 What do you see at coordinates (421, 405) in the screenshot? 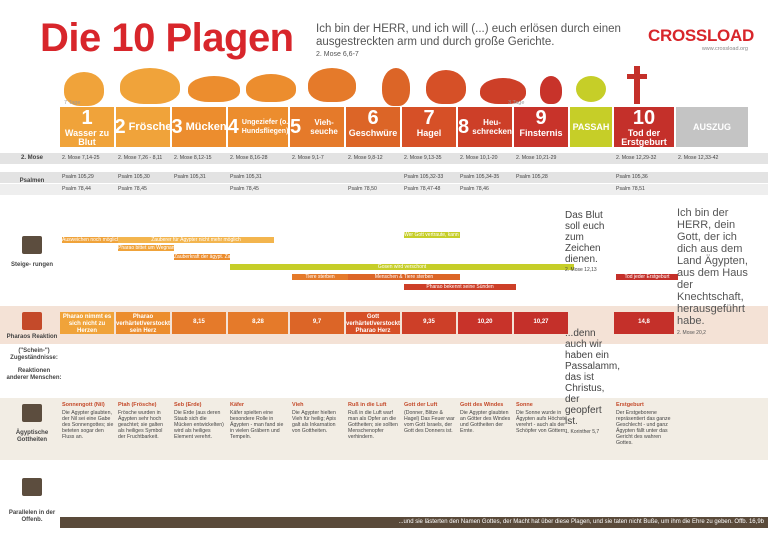
I see `god-name: Gott der Luft` at bounding box center [421, 405].